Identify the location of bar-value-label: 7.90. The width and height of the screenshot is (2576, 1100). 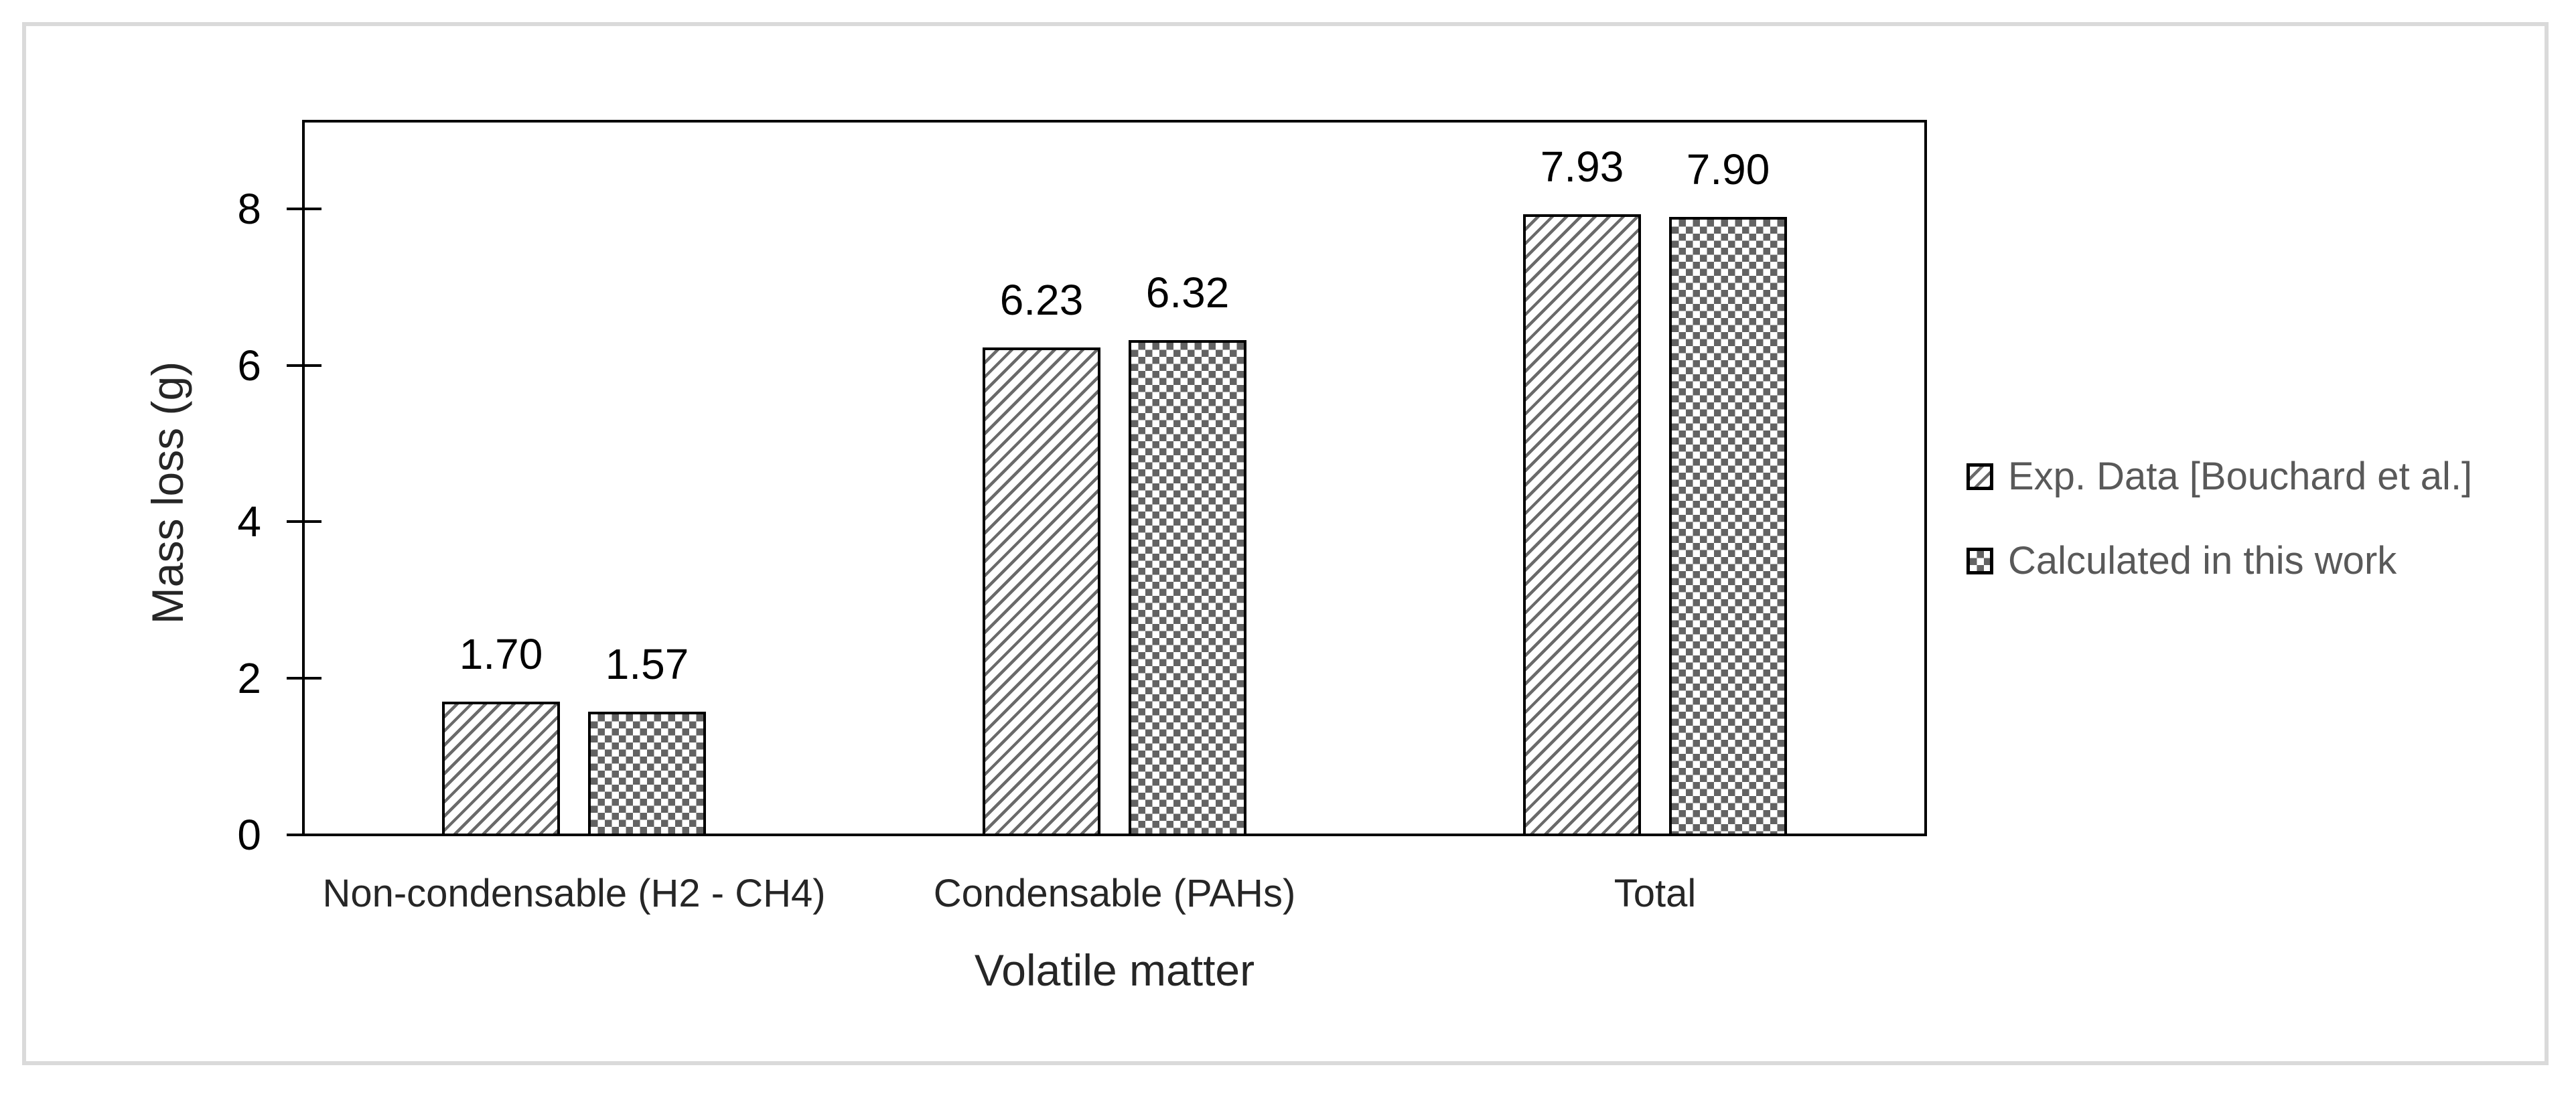
(1728, 169).